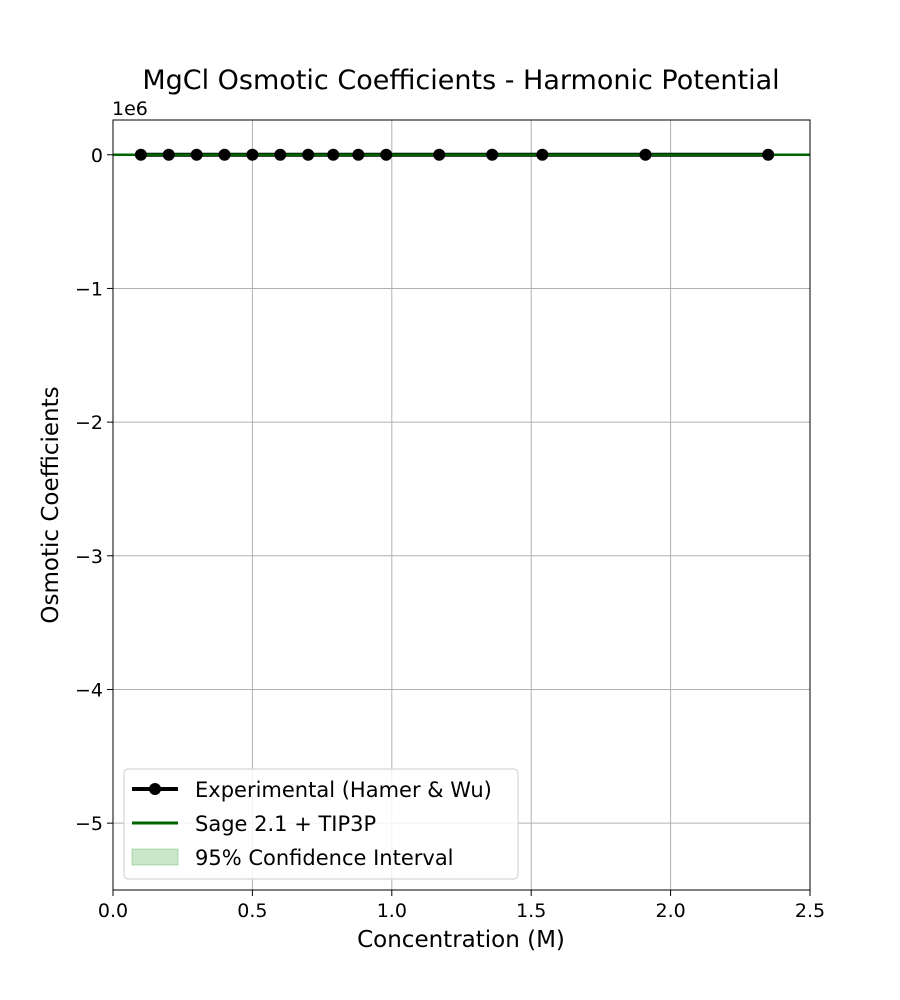 The height and width of the screenshot is (1000, 900). Describe the element at coordinates (155, 857) in the screenshot. I see `legend-confidence-swatch` at that location.